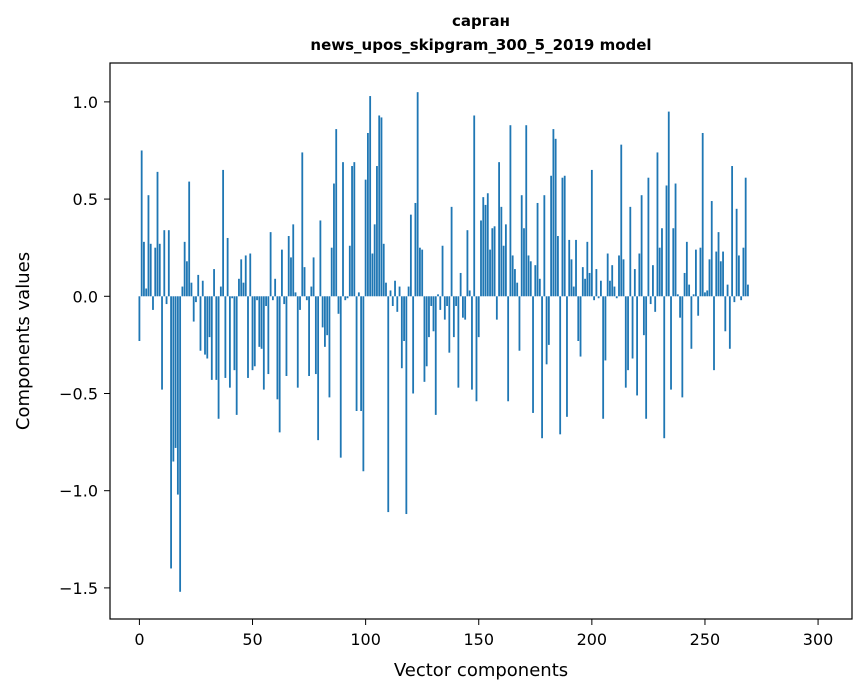  I want to click on y-axis-label: Components values, so click(23, 341).